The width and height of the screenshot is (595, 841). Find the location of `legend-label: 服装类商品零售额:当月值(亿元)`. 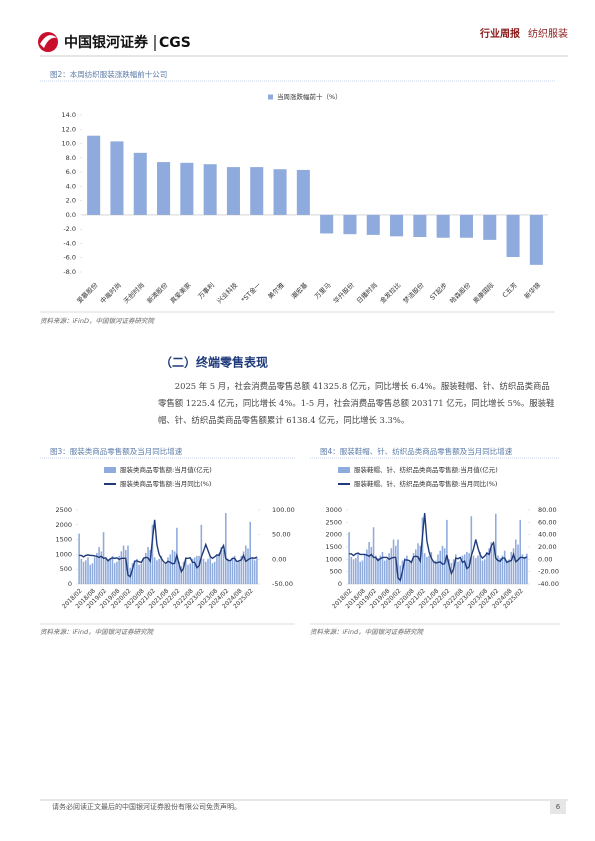

legend-label: 服装类商品零售额:当月值(亿元) is located at coordinates (166, 469).